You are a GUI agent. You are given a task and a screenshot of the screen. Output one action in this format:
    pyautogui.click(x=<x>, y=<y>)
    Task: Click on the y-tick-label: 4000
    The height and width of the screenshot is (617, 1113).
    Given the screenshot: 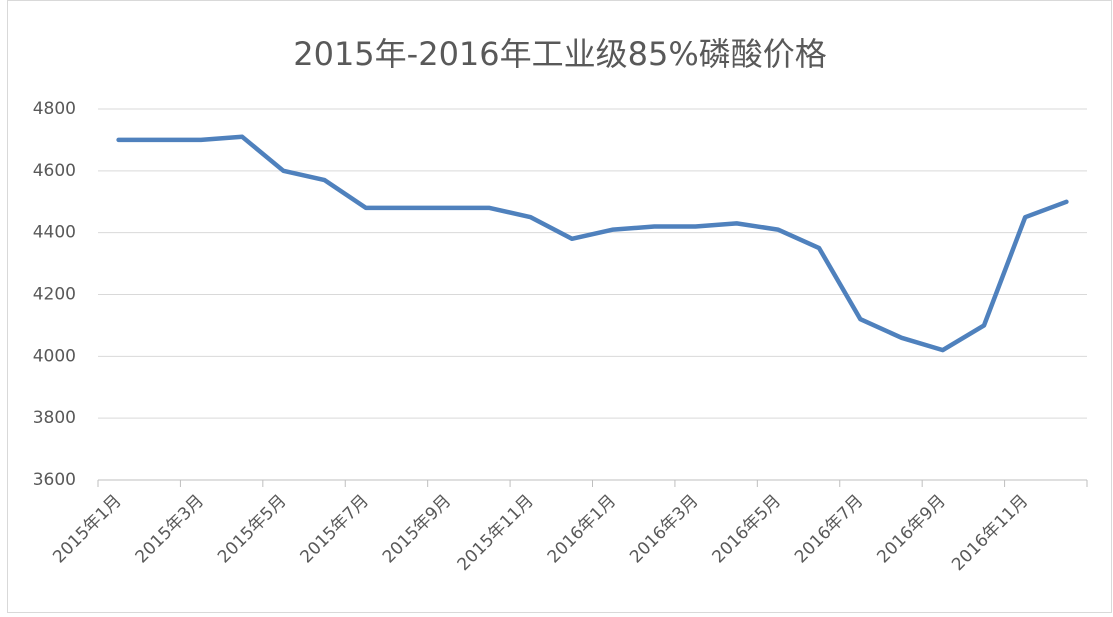 What is the action you would take?
    pyautogui.click(x=54, y=356)
    